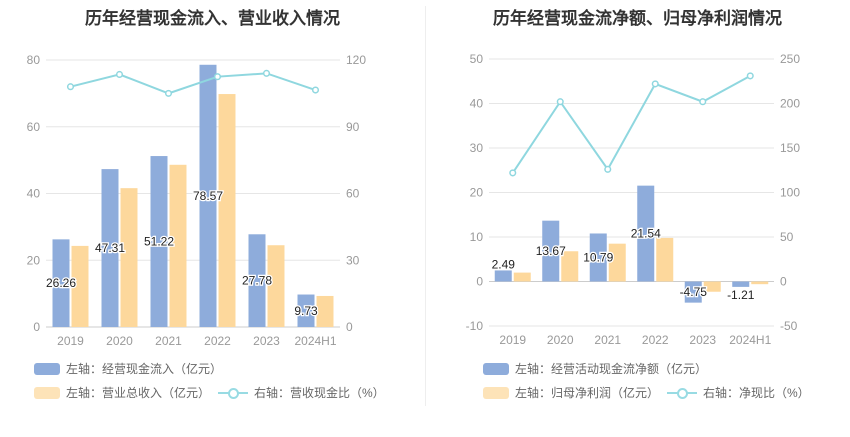  Describe the element at coordinates (353, 194) in the screenshot. I see `right-axis-tick-label: 60` at that location.